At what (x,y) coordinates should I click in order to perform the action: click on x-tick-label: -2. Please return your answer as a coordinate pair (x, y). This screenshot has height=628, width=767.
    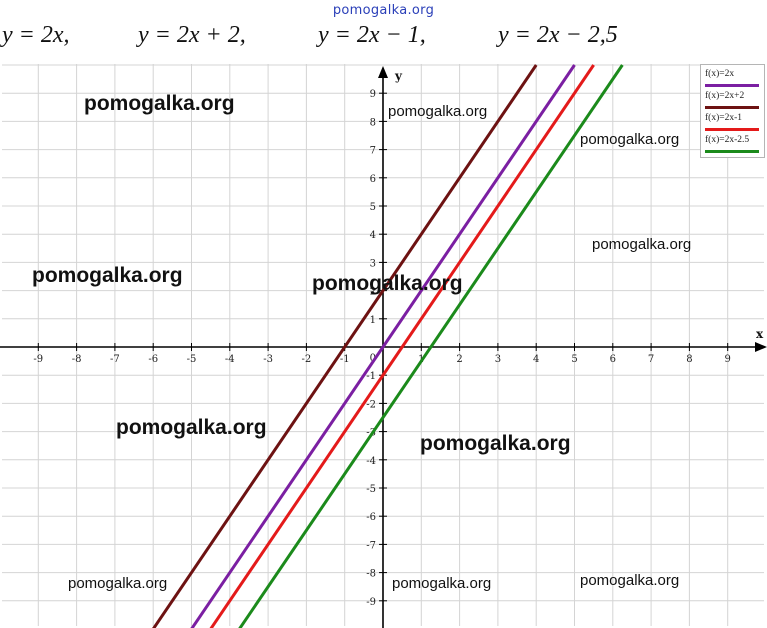
    Looking at the image, I should click on (307, 359).